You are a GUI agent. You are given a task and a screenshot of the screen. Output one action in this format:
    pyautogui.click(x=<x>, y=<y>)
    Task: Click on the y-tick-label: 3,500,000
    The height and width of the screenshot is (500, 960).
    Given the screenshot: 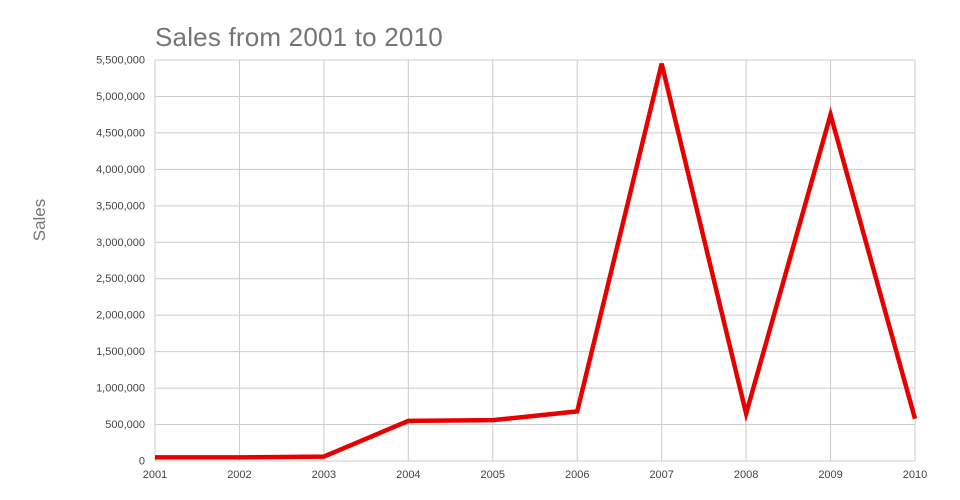 What is the action you would take?
    pyautogui.click(x=120, y=206)
    